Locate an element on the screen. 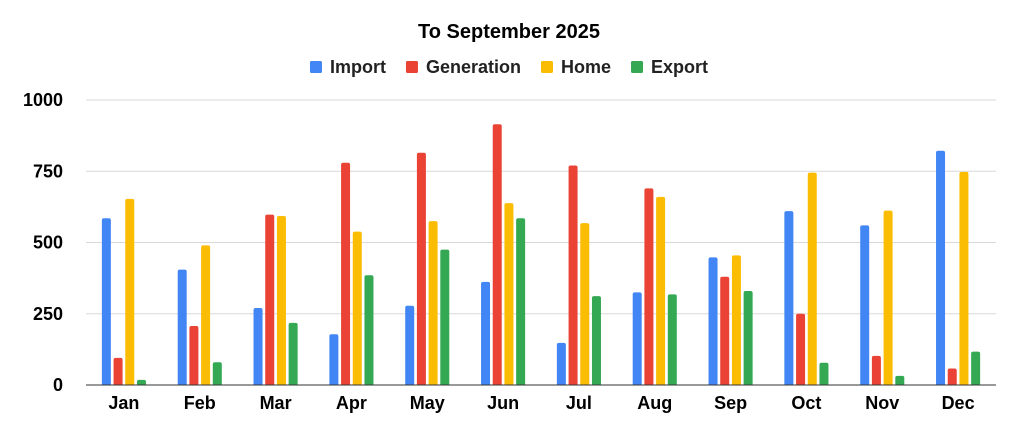 The height and width of the screenshot is (426, 1024). bar-generation-dec is located at coordinates (952, 376).